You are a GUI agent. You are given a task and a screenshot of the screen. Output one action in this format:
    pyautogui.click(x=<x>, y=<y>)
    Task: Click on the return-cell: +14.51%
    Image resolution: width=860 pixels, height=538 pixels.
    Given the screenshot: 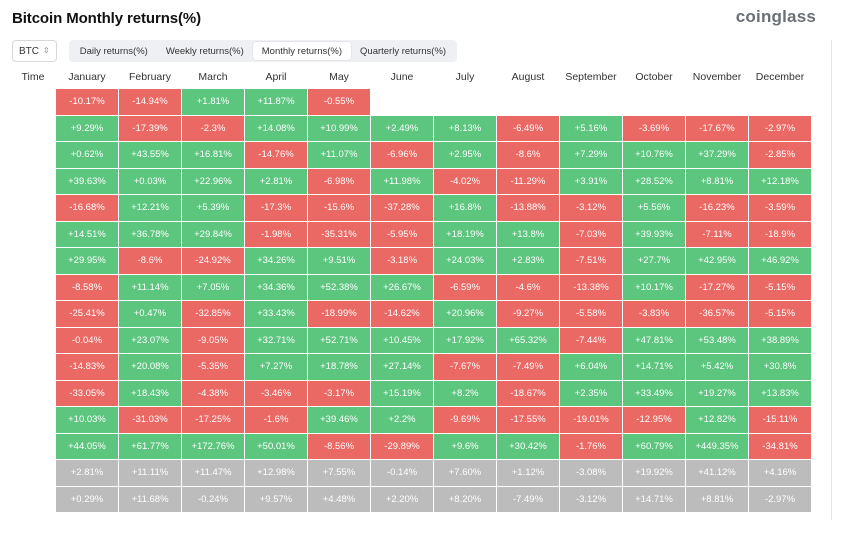 What is the action you would take?
    pyautogui.click(x=87, y=234)
    